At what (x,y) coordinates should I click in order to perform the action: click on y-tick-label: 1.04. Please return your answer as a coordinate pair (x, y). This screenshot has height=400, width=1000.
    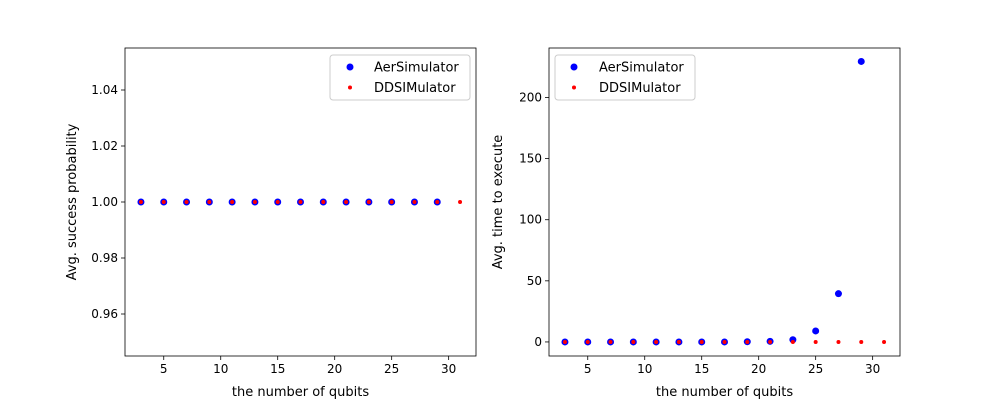
    Looking at the image, I should click on (104, 90).